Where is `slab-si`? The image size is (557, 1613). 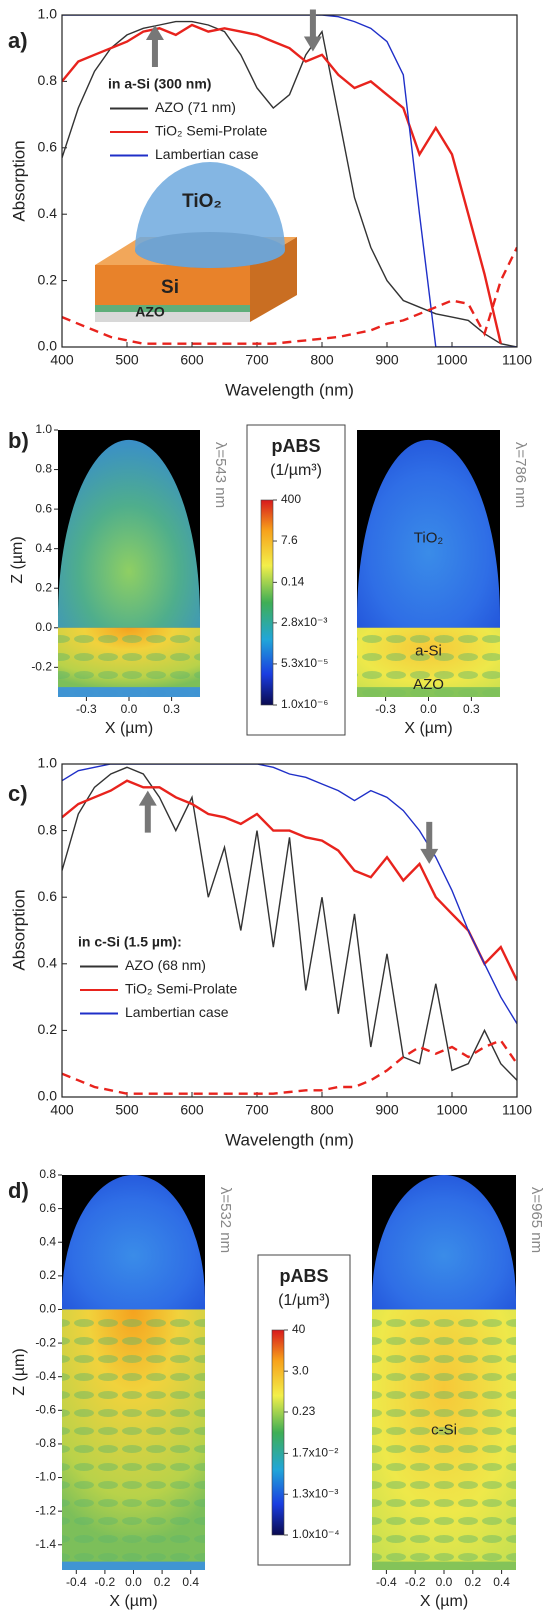 slab-si is located at coordinates (172, 285).